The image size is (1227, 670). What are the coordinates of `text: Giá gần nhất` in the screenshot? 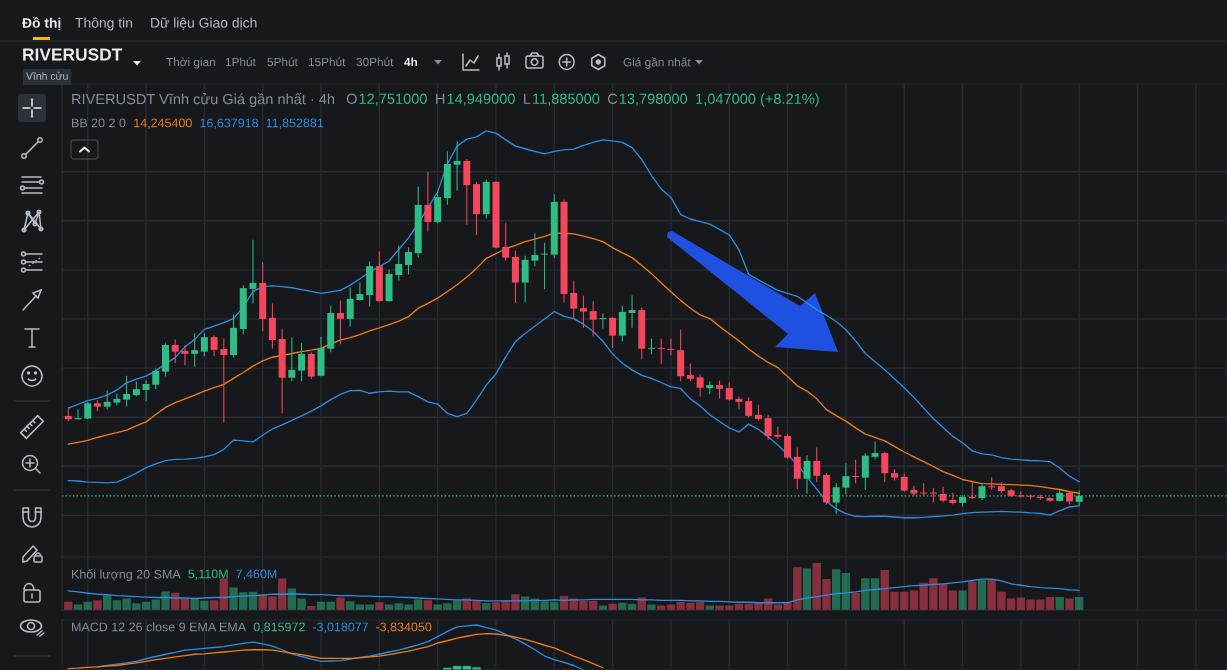 It's located at (657, 63).